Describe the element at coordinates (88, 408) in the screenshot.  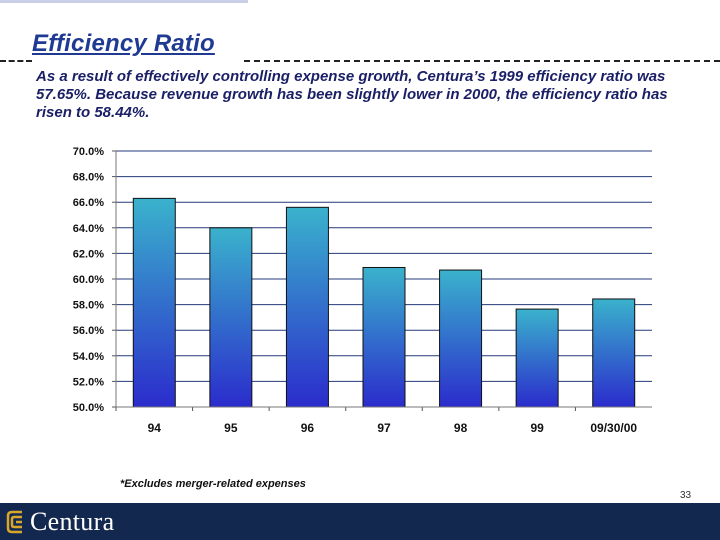
I see `y-tick-label: 50.0%` at that location.